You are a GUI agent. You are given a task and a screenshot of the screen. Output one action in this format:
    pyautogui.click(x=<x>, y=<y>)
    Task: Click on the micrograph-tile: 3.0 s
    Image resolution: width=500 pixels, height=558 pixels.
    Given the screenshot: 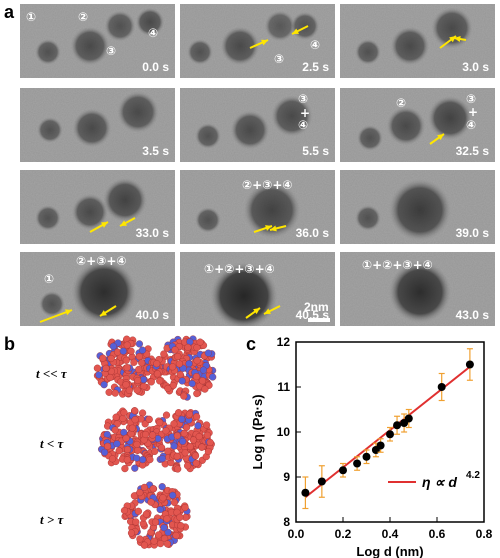 What is the action you would take?
    pyautogui.click(x=417, y=41)
    